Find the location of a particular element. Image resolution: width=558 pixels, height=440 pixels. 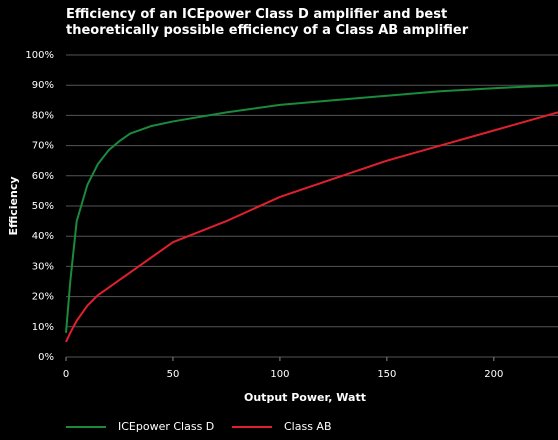

x-tick-label: 50 is located at coordinates (173, 374).